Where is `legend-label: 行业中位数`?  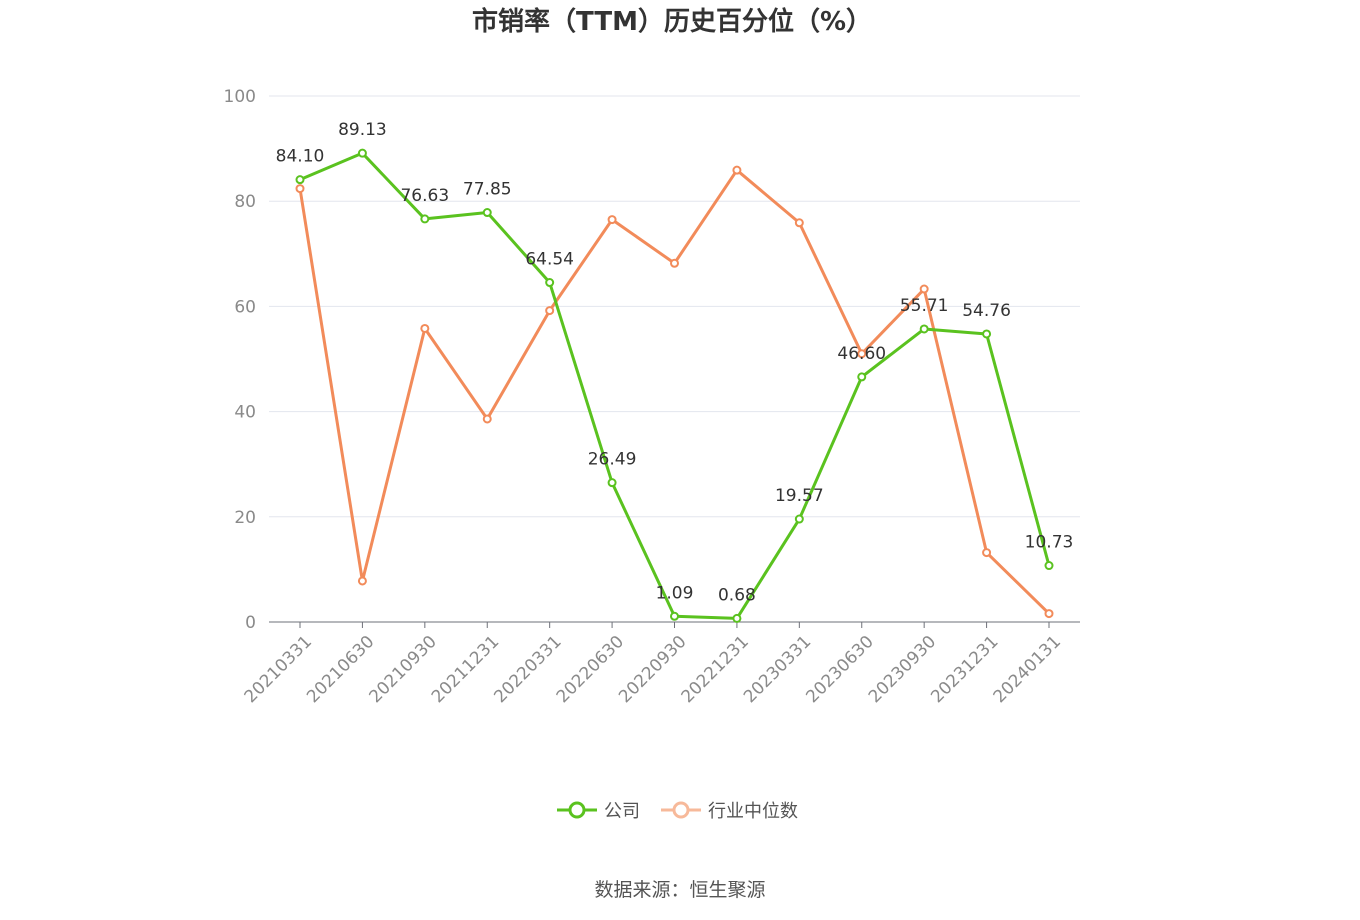
legend-label: 行业中位数 is located at coordinates (753, 811).